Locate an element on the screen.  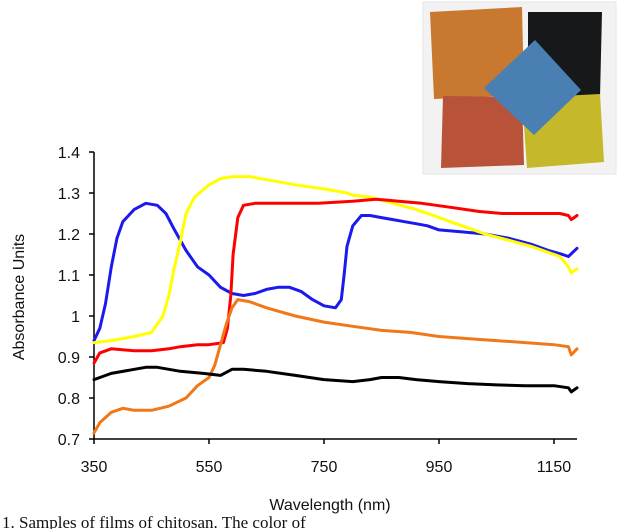
y-tick-label: 1.3 is located at coordinates (69, 194).